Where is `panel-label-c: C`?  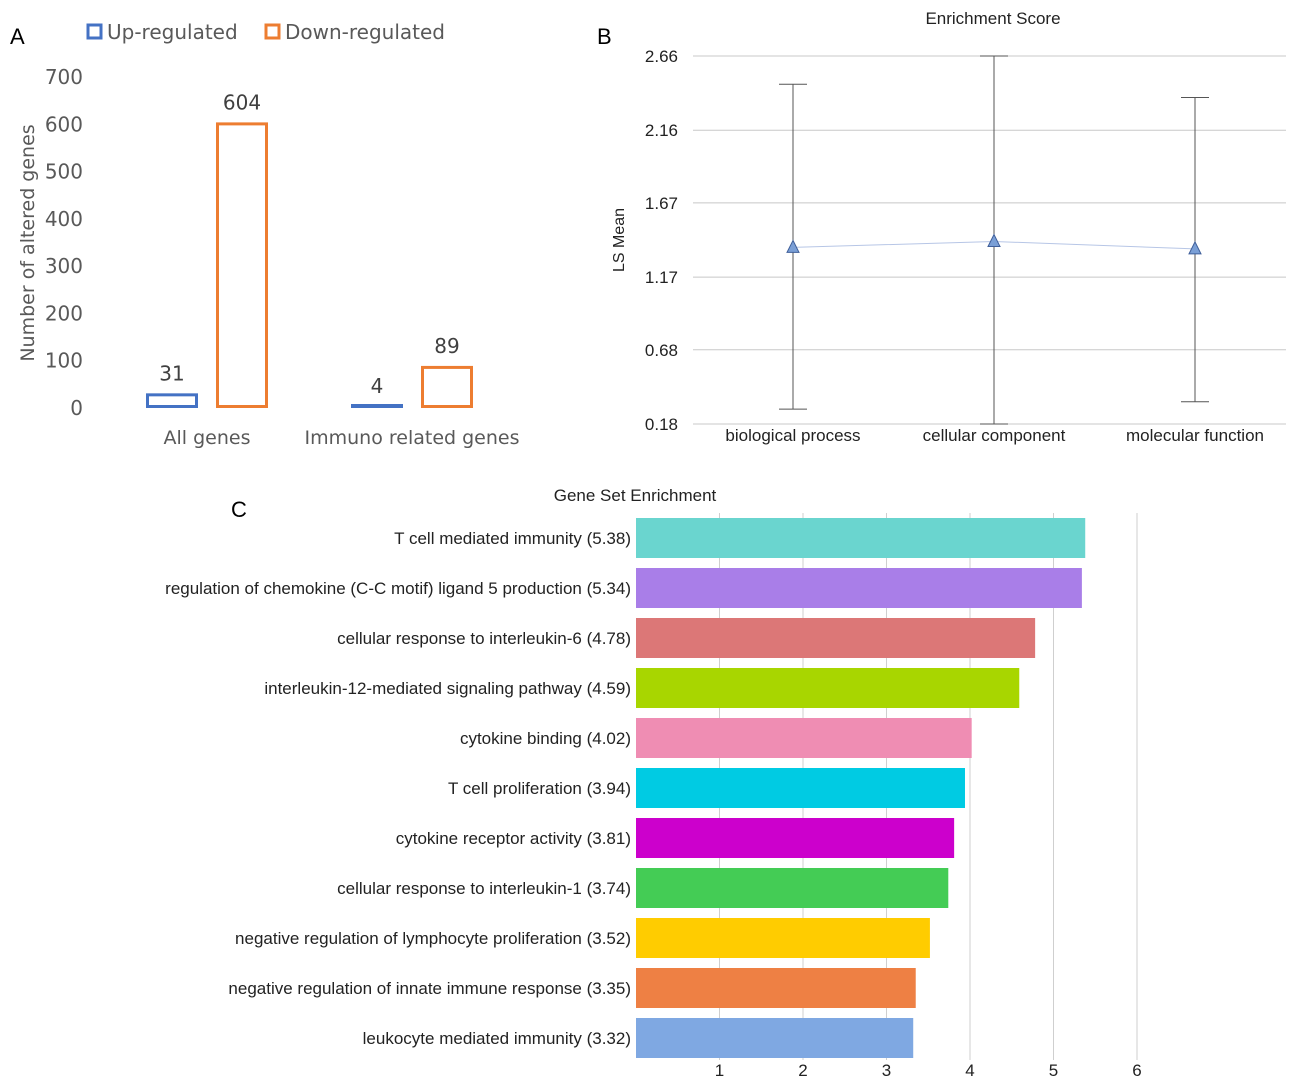 panel-label-c: C is located at coordinates (239, 509).